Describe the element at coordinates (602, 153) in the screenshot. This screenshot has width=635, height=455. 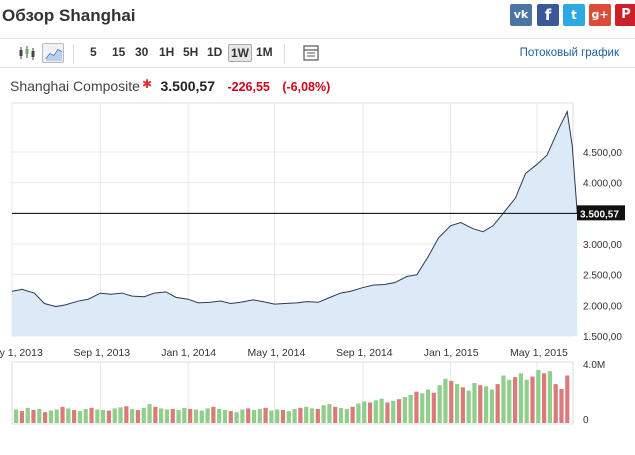
I see `y-tick-label: 4.500,00` at that location.